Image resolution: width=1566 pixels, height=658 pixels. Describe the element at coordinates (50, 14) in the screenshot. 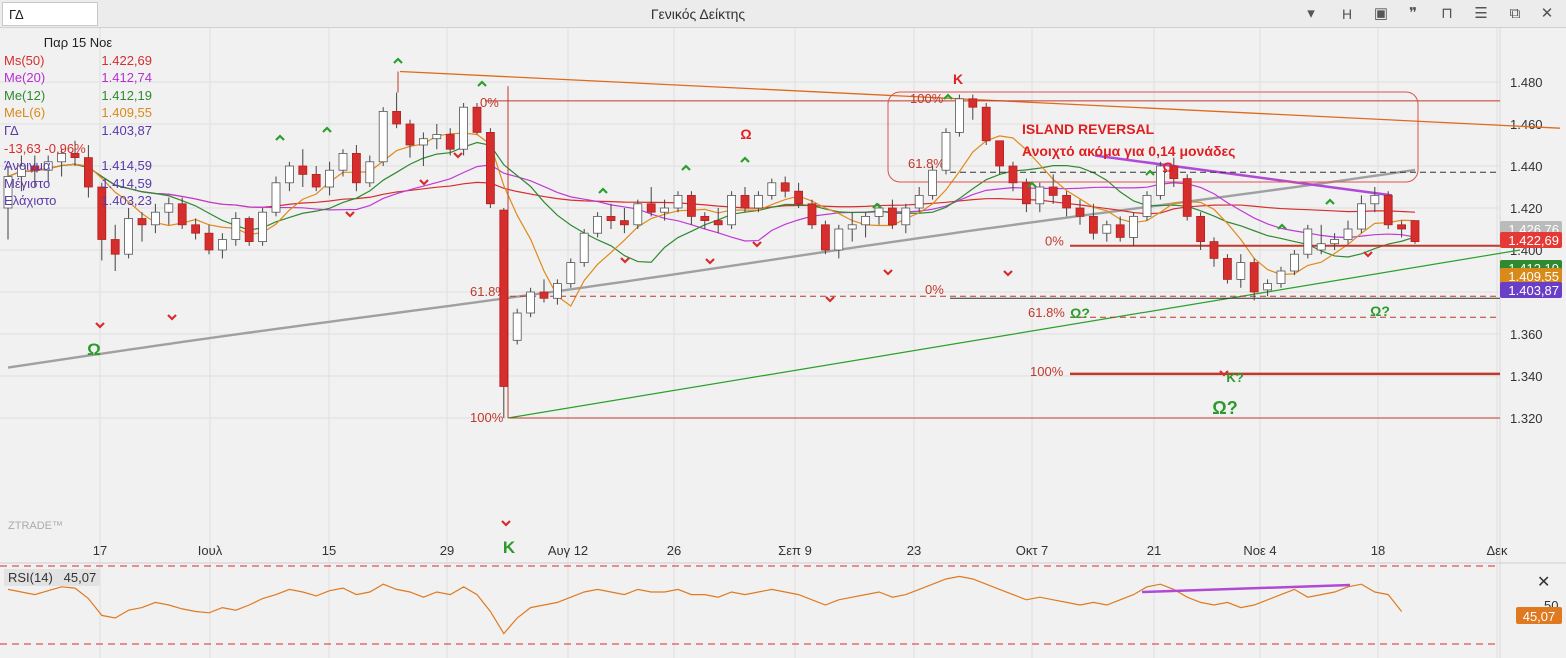

I see `symbol-input: ΓΔ` at that location.